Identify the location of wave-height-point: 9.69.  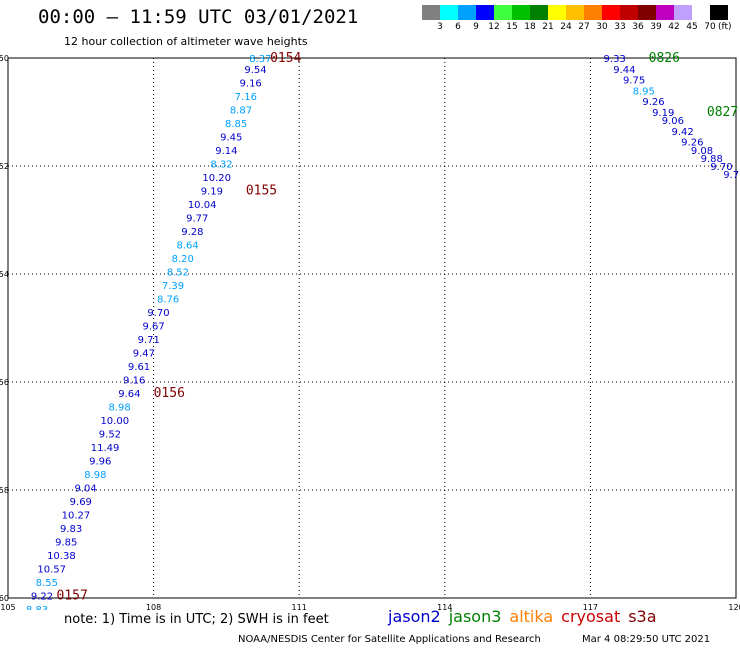
(81, 502).